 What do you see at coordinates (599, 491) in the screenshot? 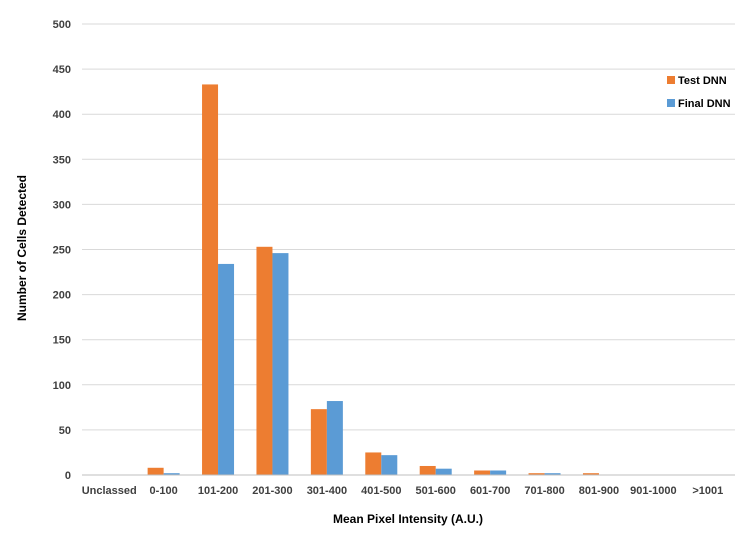
I see `x-tick-label-9: 801-900` at bounding box center [599, 491].